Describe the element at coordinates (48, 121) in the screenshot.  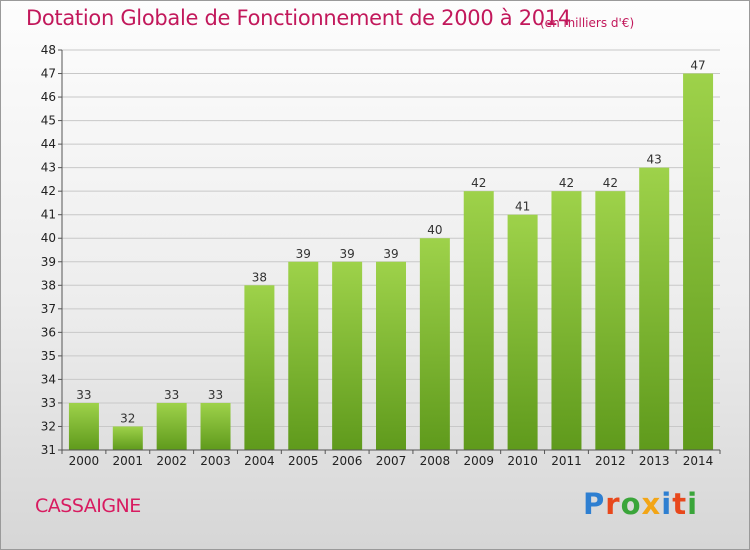
I see `y-tick-label: 45` at that location.